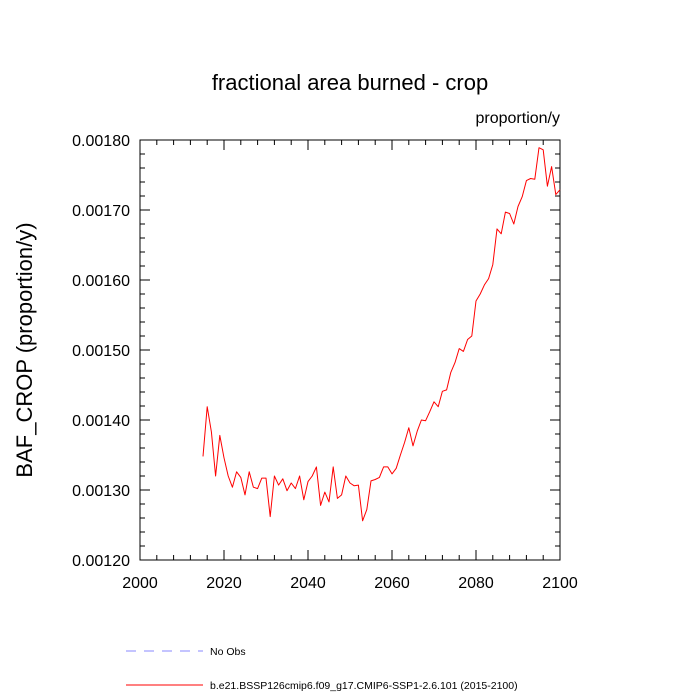  I want to click on y-tick-label: 0.00120, so click(101, 561).